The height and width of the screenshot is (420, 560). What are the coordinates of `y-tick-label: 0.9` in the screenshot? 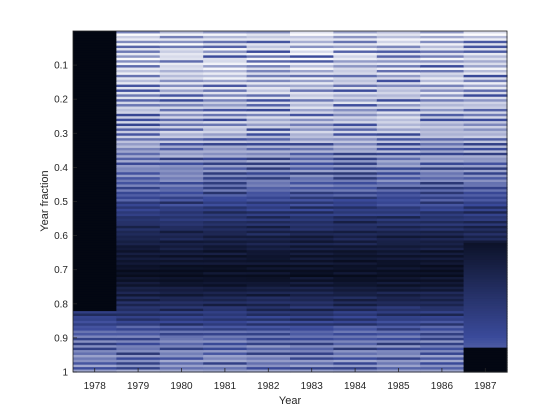 It's located at (61, 338).